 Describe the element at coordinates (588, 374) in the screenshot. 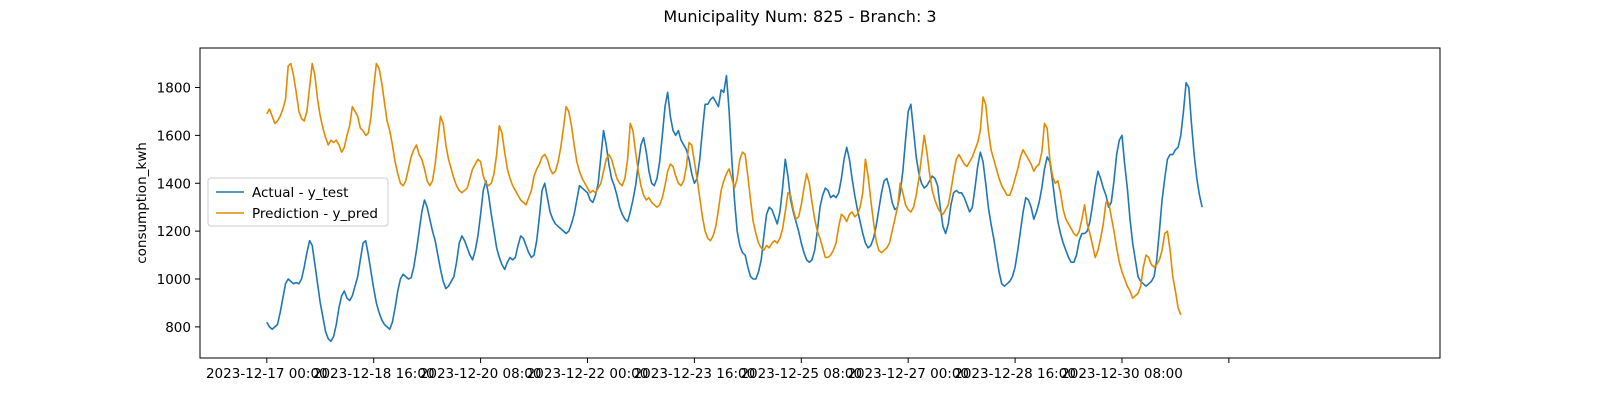

I see `x-tick-label: 2023-12-22 00:00` at that location.